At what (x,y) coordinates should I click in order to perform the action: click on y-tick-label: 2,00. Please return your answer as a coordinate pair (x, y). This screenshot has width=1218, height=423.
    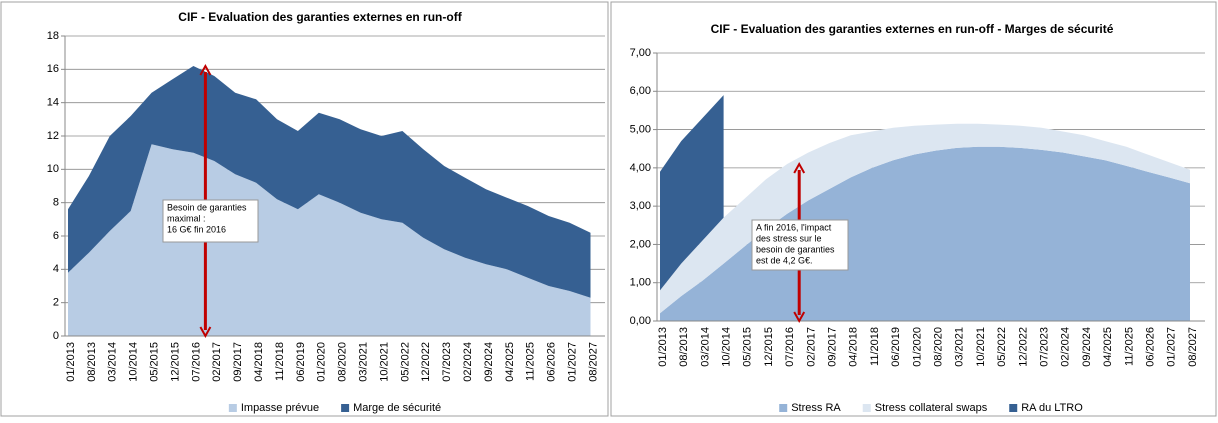
    Looking at the image, I should click on (640, 244).